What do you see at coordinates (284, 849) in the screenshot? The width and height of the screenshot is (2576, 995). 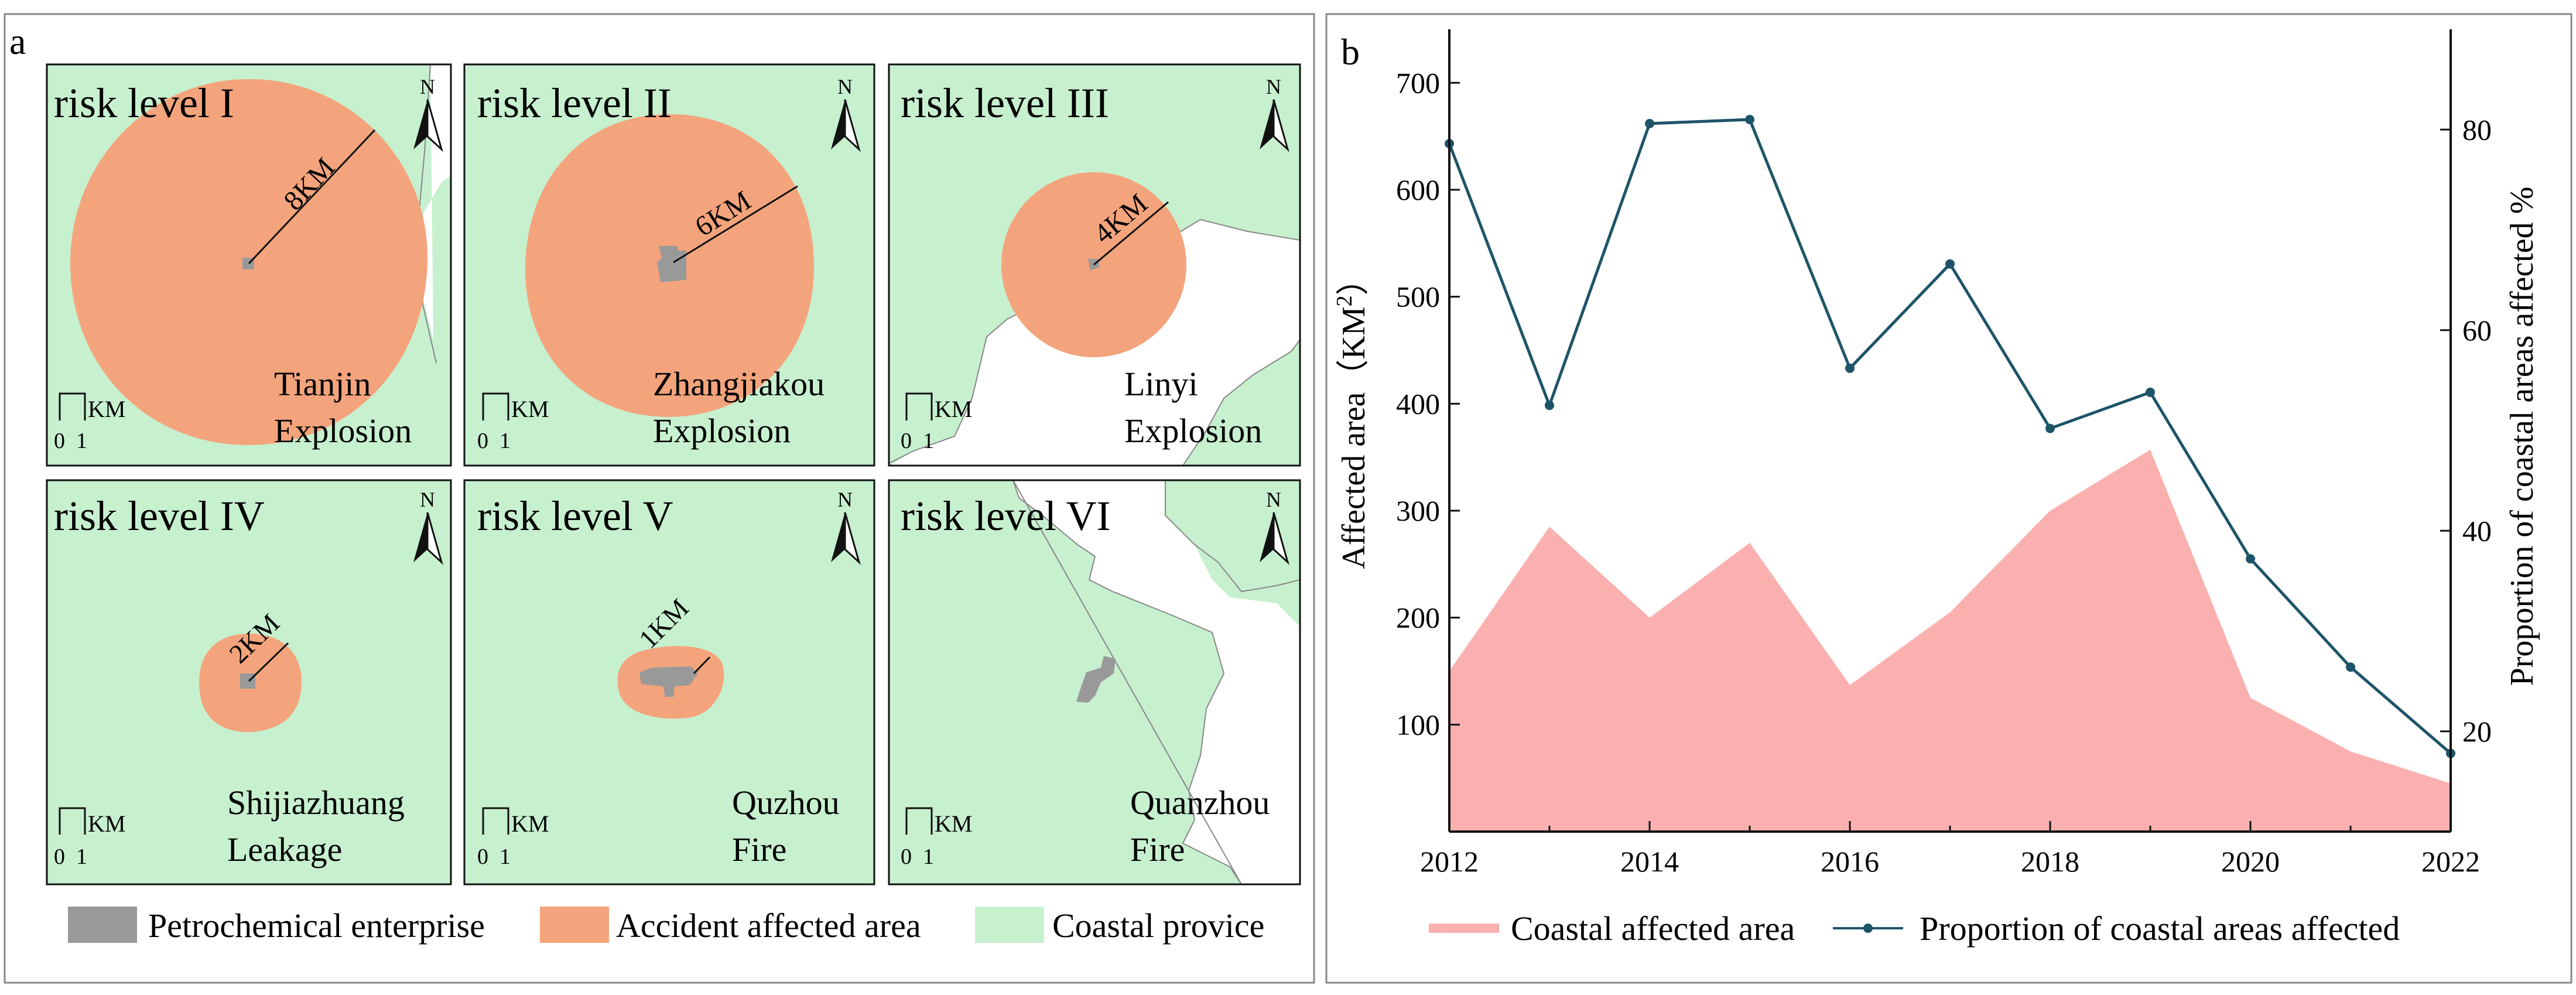 I see `accident-type: Leakage` at bounding box center [284, 849].